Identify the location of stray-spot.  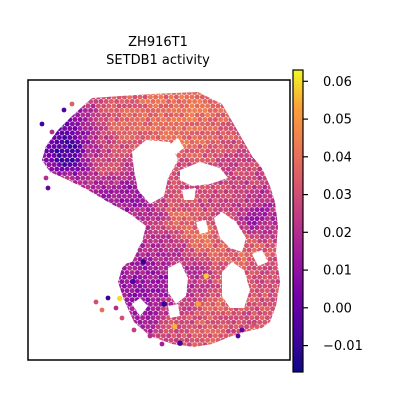
(64, 110).